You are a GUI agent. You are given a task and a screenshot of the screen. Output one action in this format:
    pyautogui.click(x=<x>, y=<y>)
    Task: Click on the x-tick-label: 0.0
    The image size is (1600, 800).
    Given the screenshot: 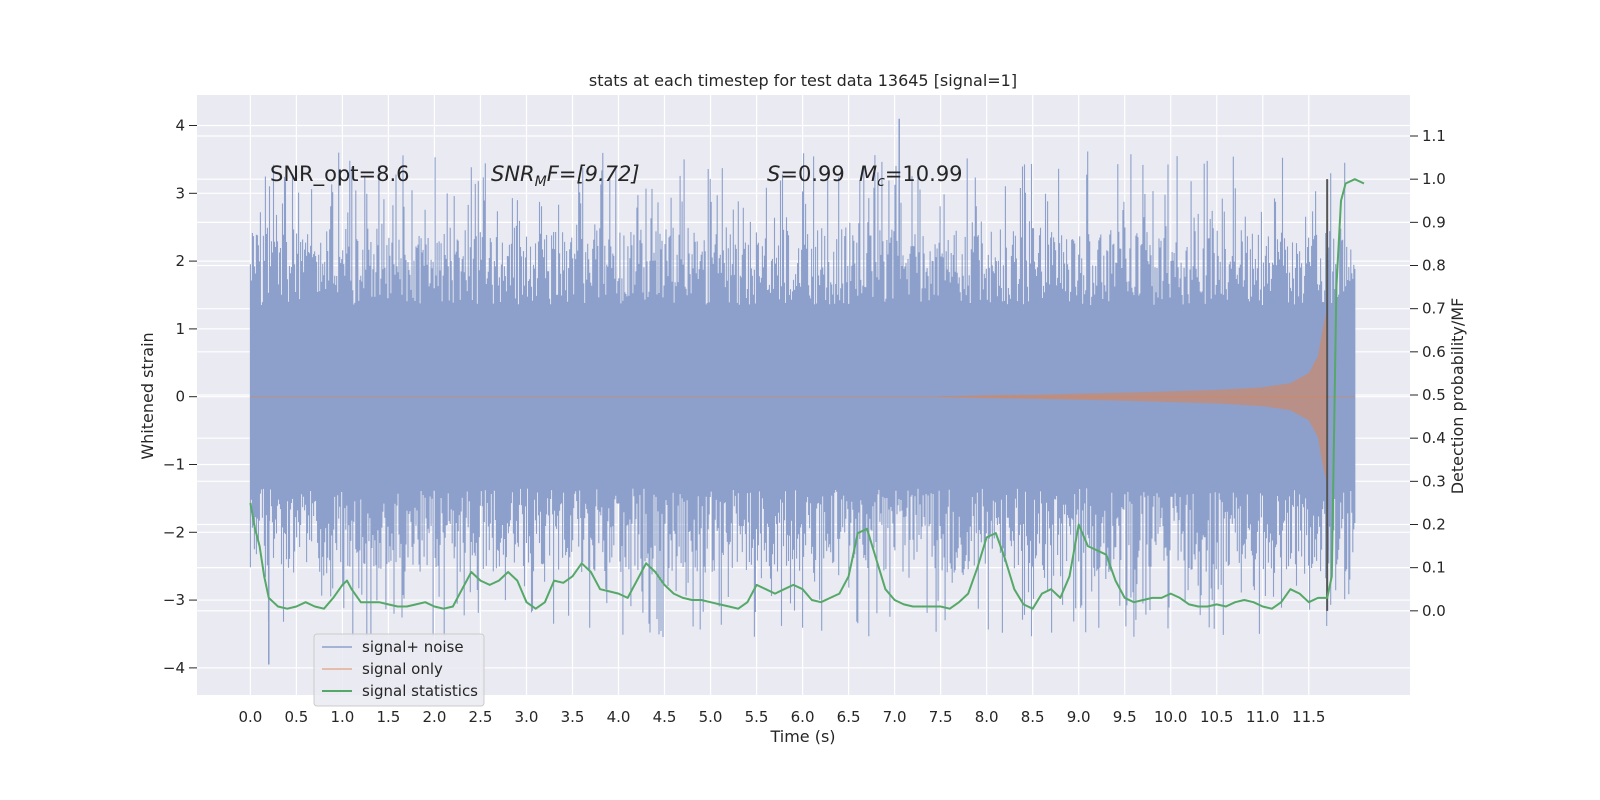 What is the action you would take?
    pyautogui.click(x=250, y=717)
    